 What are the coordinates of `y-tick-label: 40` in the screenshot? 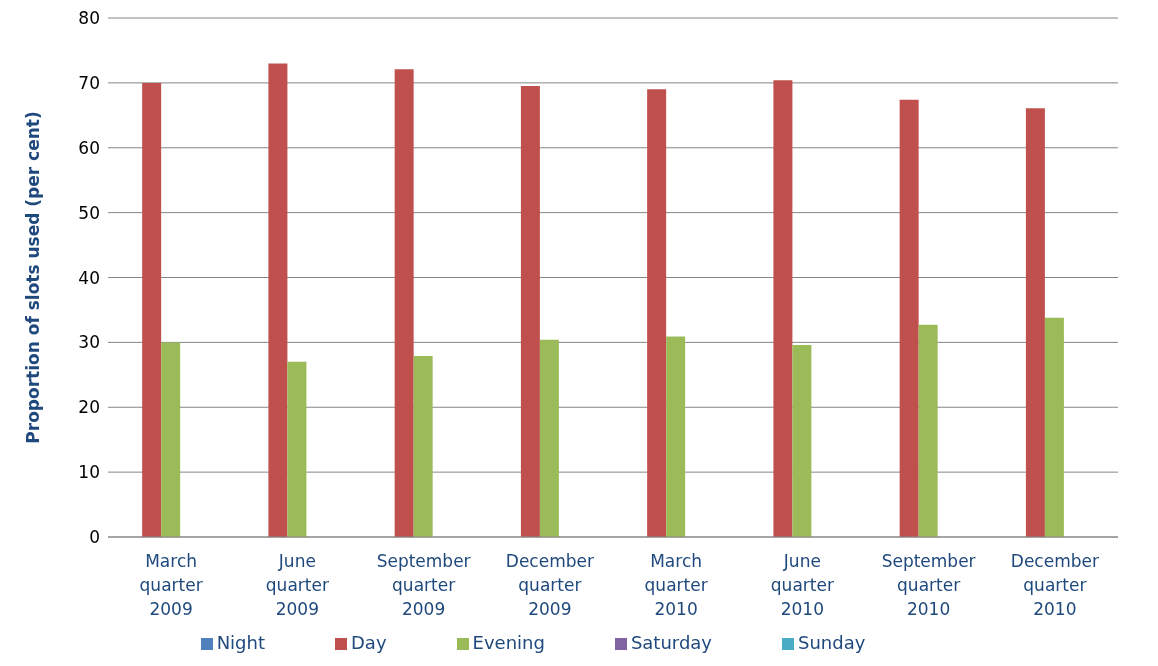 It's located at (89, 277).